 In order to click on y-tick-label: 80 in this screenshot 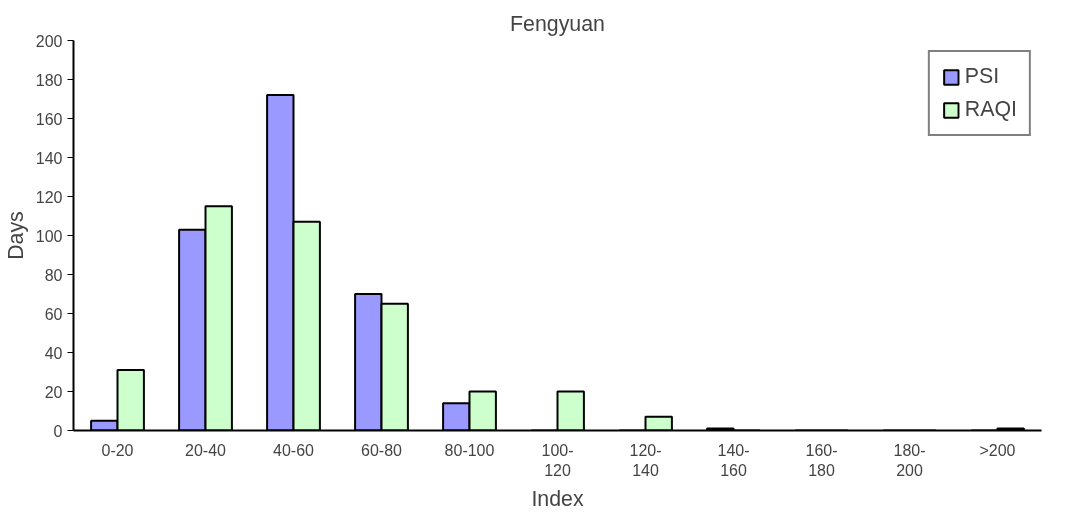, I will do `click(53, 275)`.